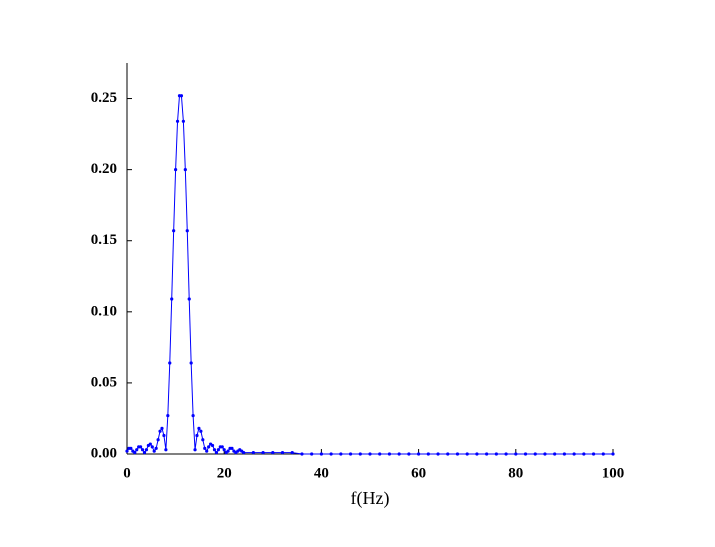  I want to click on y-tick-label: 0.15, so click(104, 240).